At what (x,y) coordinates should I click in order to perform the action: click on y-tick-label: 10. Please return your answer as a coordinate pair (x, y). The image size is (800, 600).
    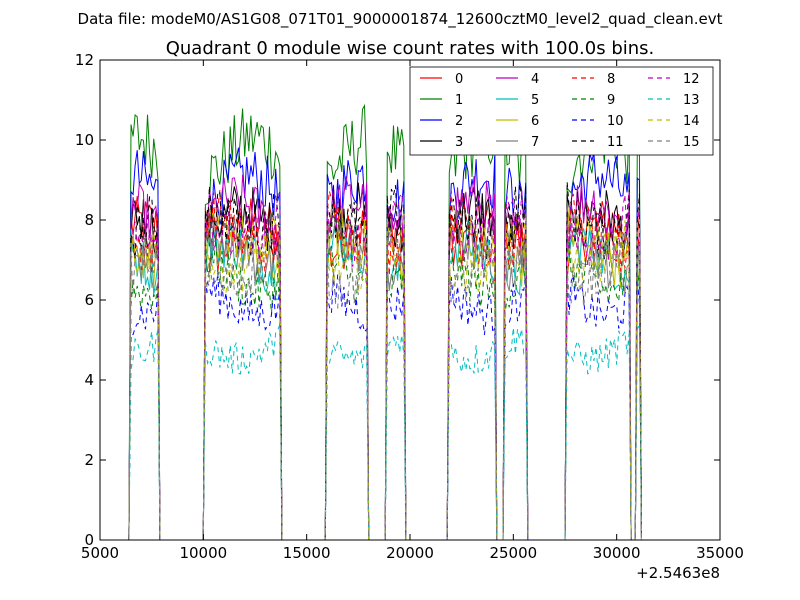
    Looking at the image, I should click on (84, 140).